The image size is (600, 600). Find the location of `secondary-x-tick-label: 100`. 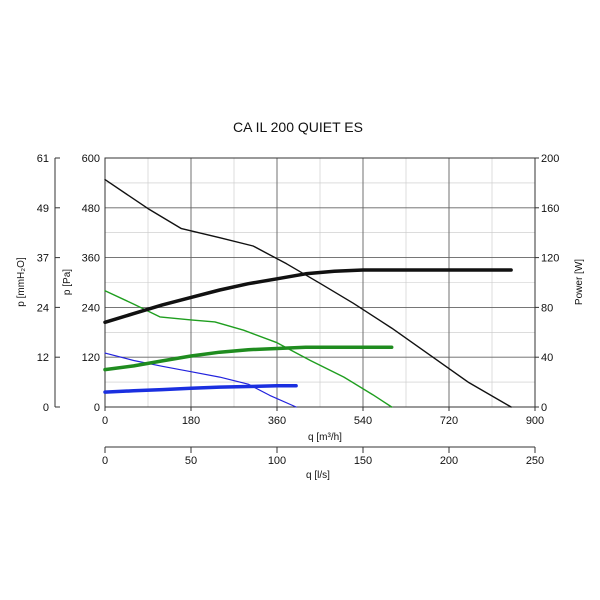

secondary-x-tick-label: 100 is located at coordinates (277, 461).